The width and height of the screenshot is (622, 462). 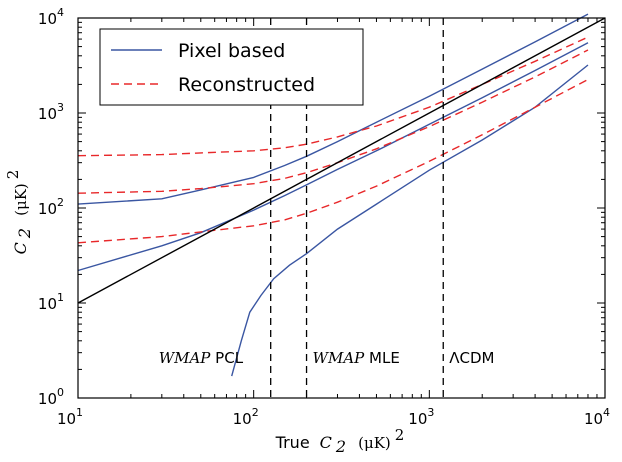 What do you see at coordinates (421, 417) in the screenshot?
I see `x-tick-label: 10³` at bounding box center [421, 417].